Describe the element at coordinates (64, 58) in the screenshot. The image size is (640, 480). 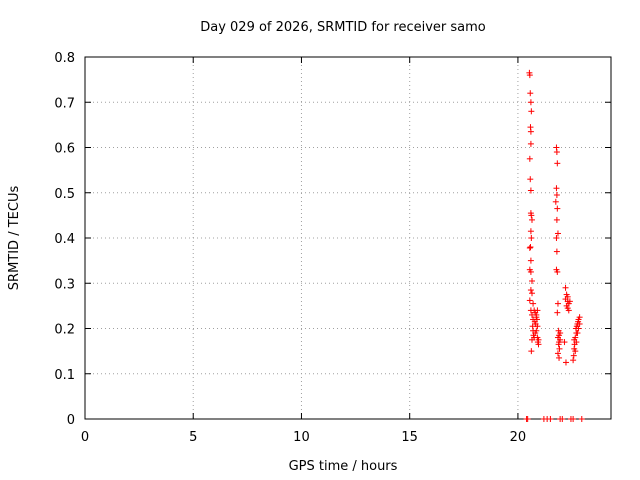
I see `y-tick-label: 0.8` at that location.